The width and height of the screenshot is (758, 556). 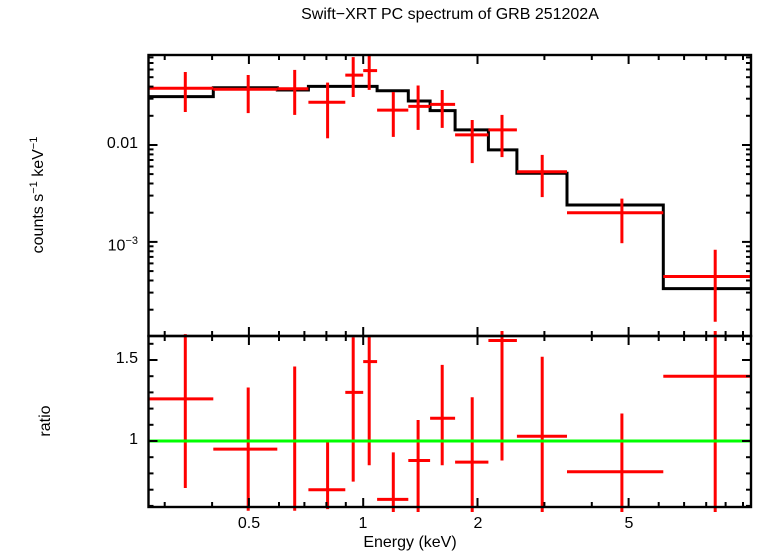 What do you see at coordinates (122, 245) in the screenshot?
I see `spectrum-y-tick-label: 10−3` at bounding box center [122, 245].